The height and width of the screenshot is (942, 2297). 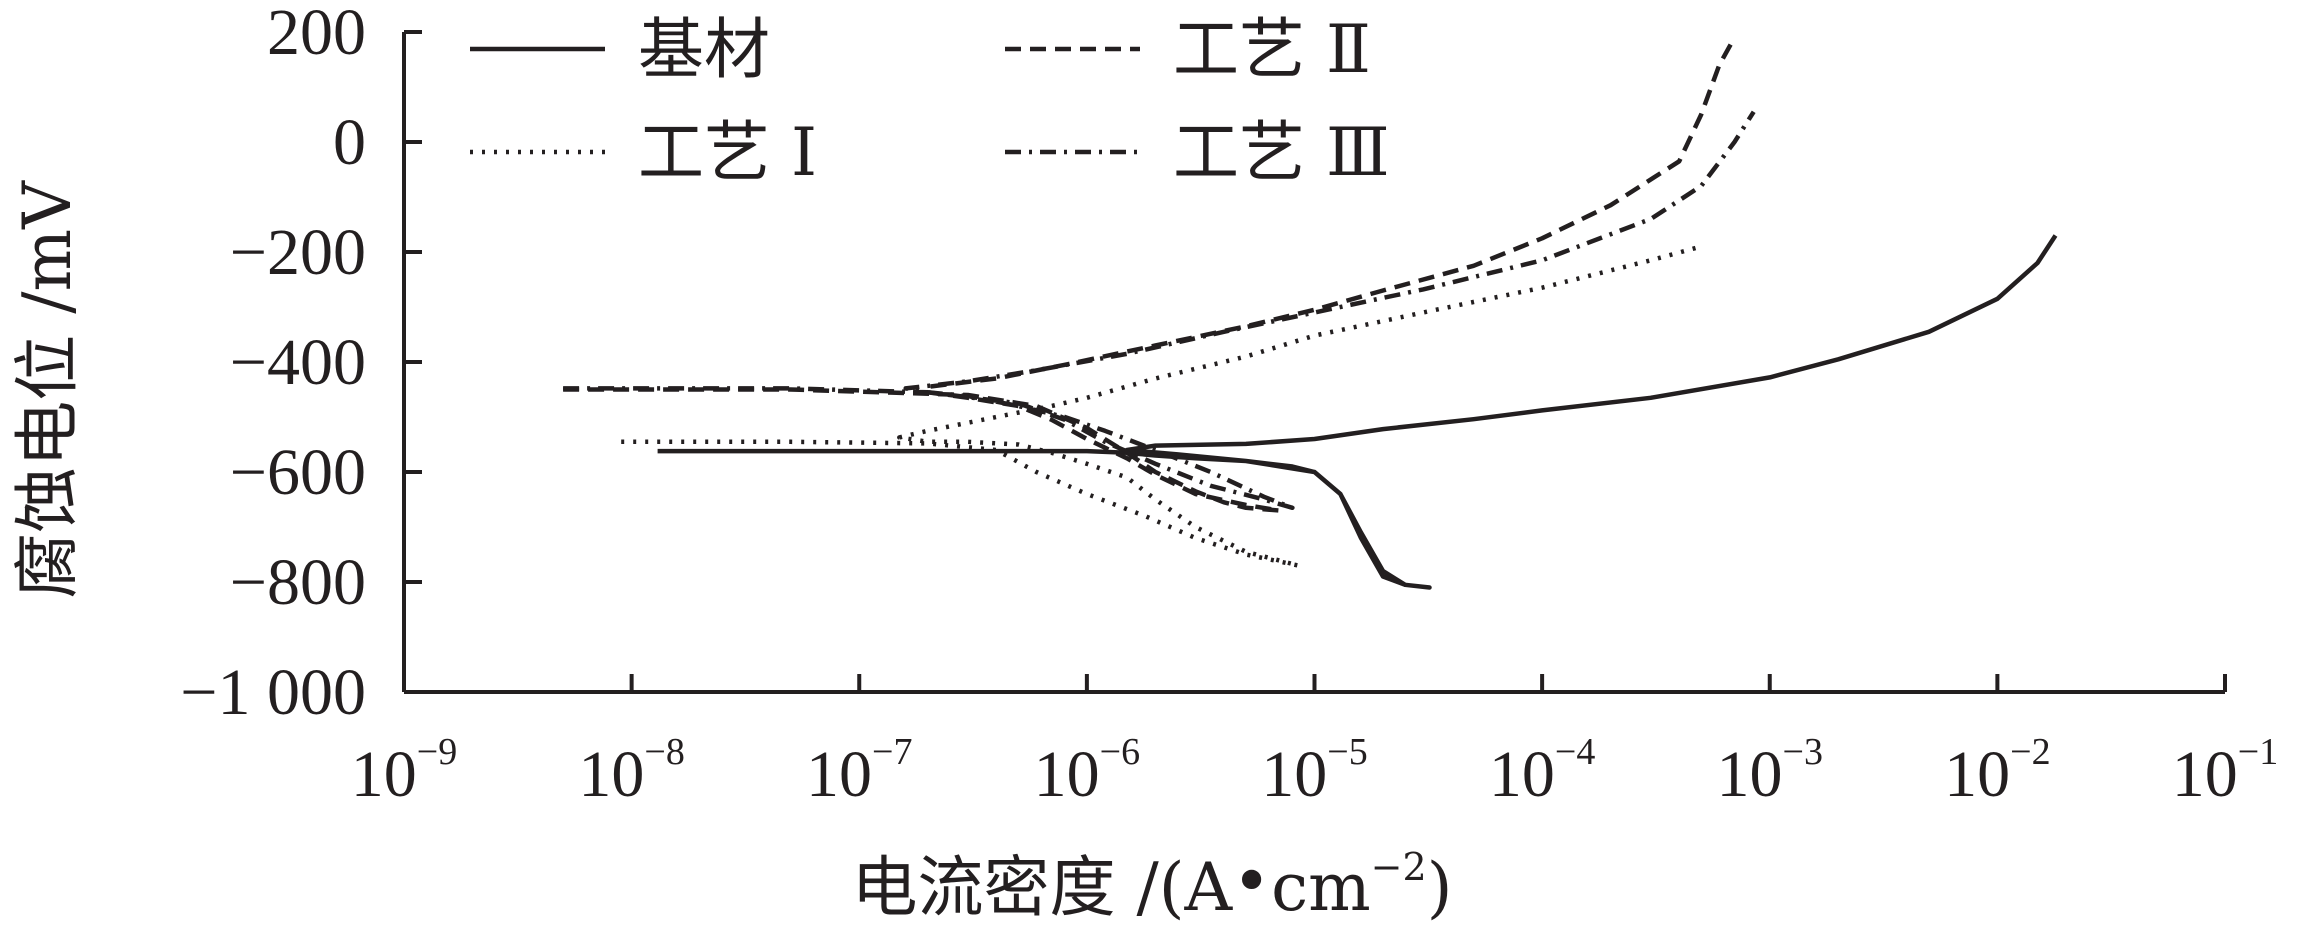 I want to click on y-tick-label: −400, so click(x=298, y=362).